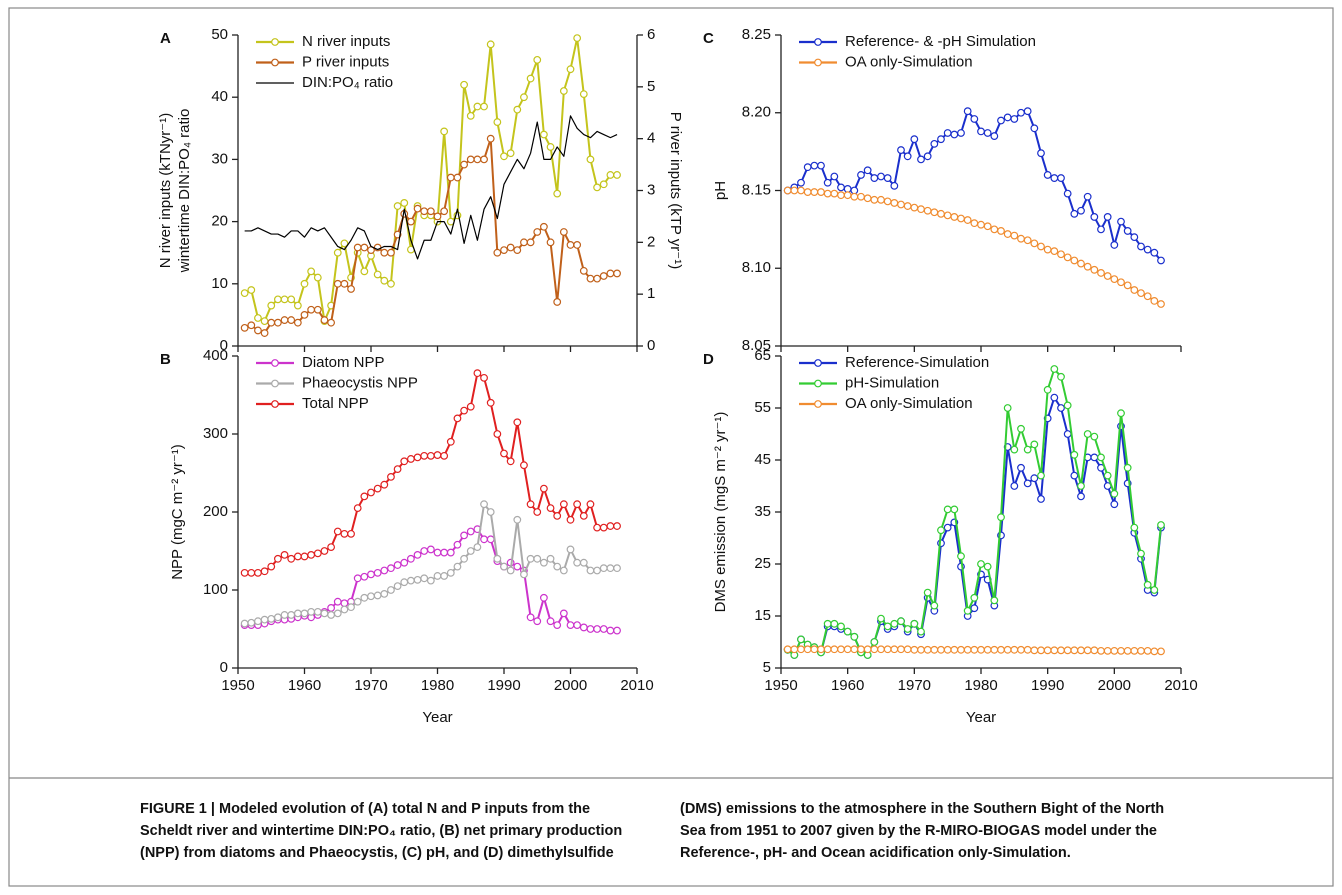 The height and width of the screenshot is (895, 1342). I want to click on legend-label: Phaeocystis NPP, so click(360, 382).